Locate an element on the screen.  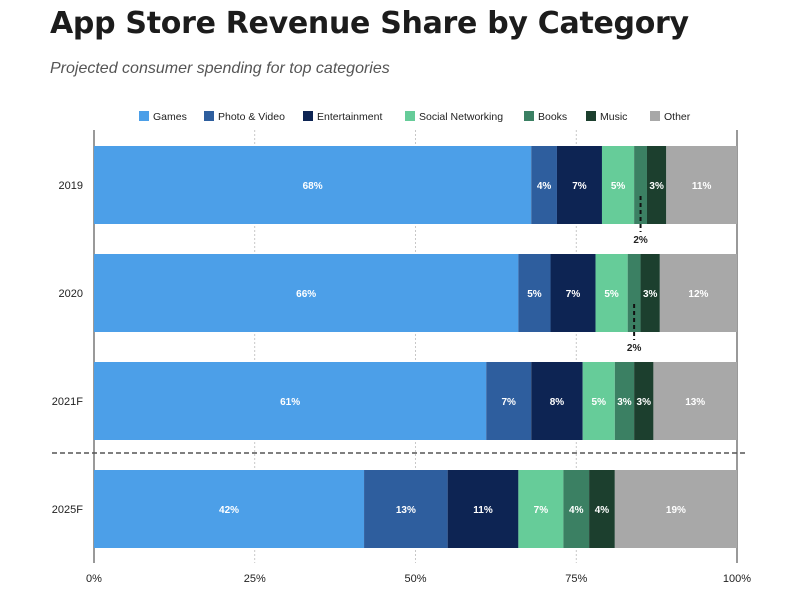
category-label: 2020 is located at coordinates (71, 294).